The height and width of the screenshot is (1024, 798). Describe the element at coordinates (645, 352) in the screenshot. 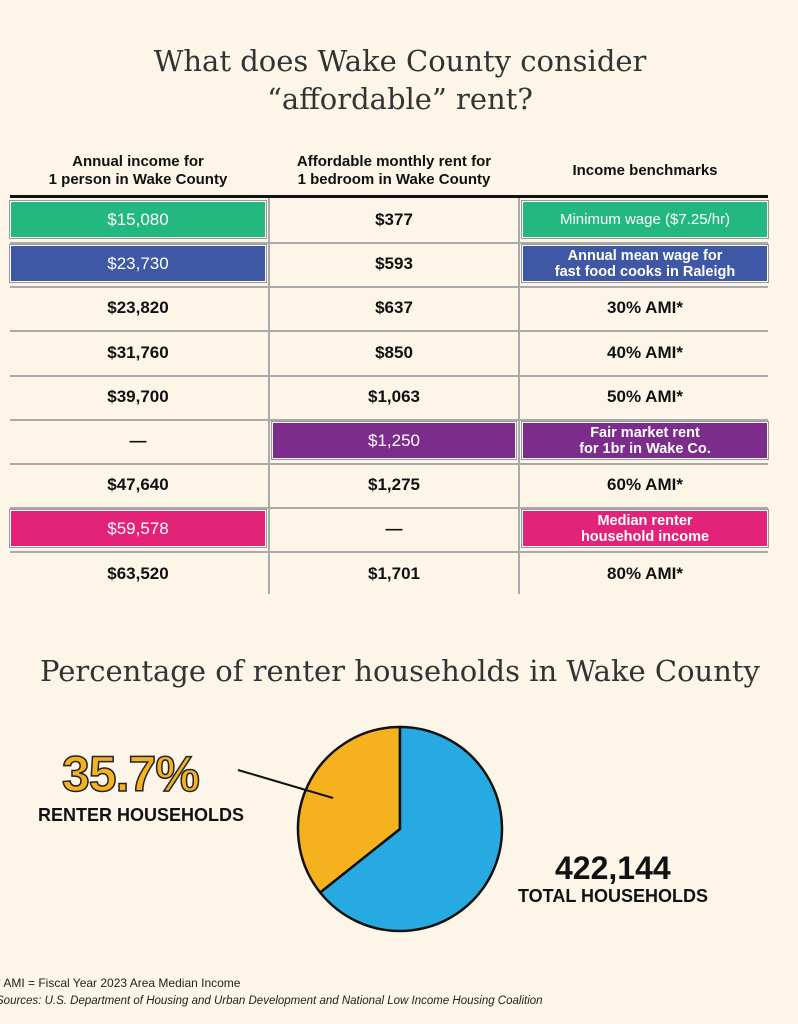

I see `cell-benchmark: 40% AMI*` at that location.